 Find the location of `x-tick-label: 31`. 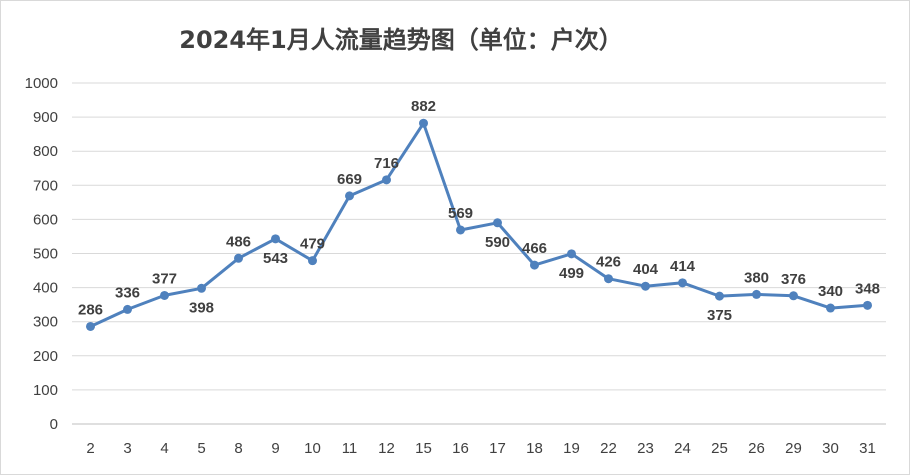

x-tick-label: 31 is located at coordinates (867, 448).